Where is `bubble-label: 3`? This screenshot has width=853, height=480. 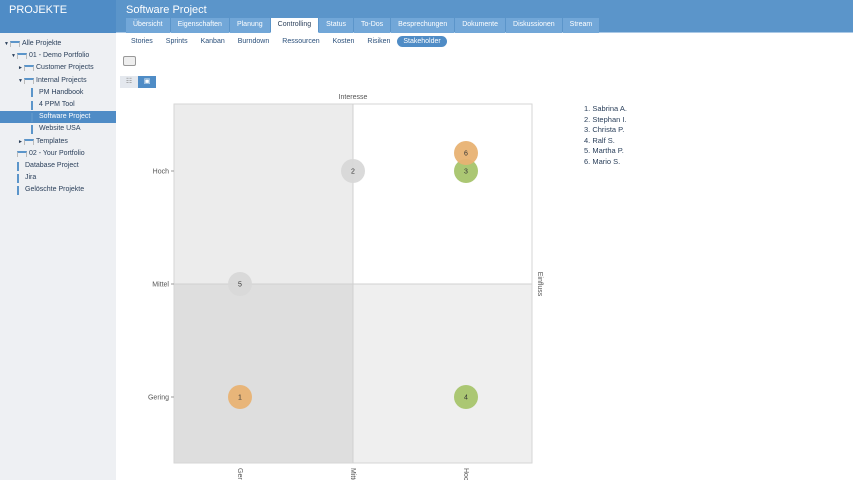 bubble-label: 3 is located at coordinates (466, 172).